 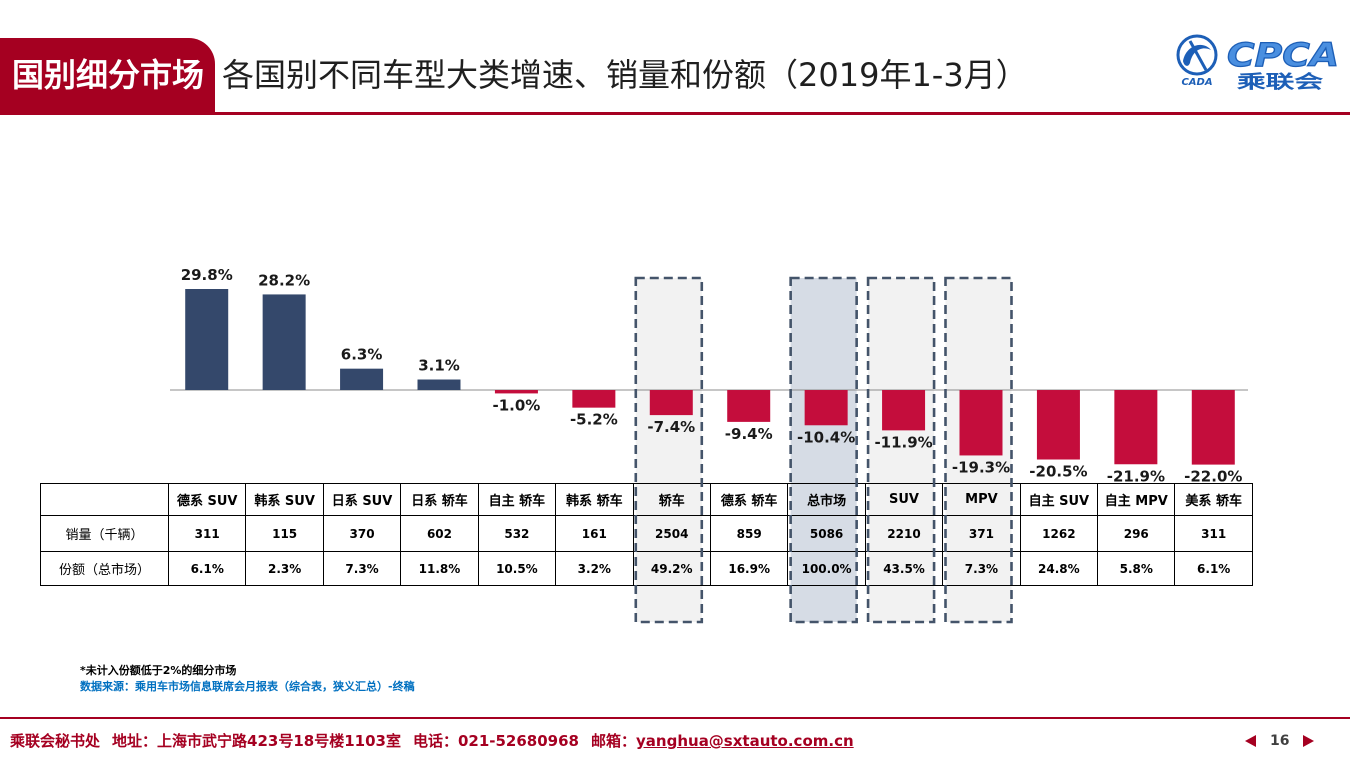 I want to click on footer-divider, so click(x=675, y=718).